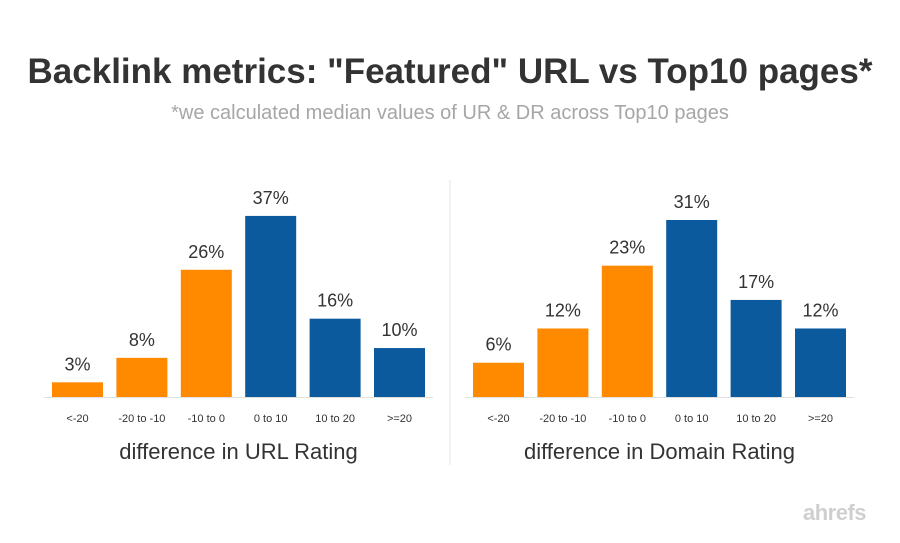 Image resolution: width=900 pixels, height=543 pixels. What do you see at coordinates (756, 282) in the screenshot?
I see `data-label: 17%` at bounding box center [756, 282].